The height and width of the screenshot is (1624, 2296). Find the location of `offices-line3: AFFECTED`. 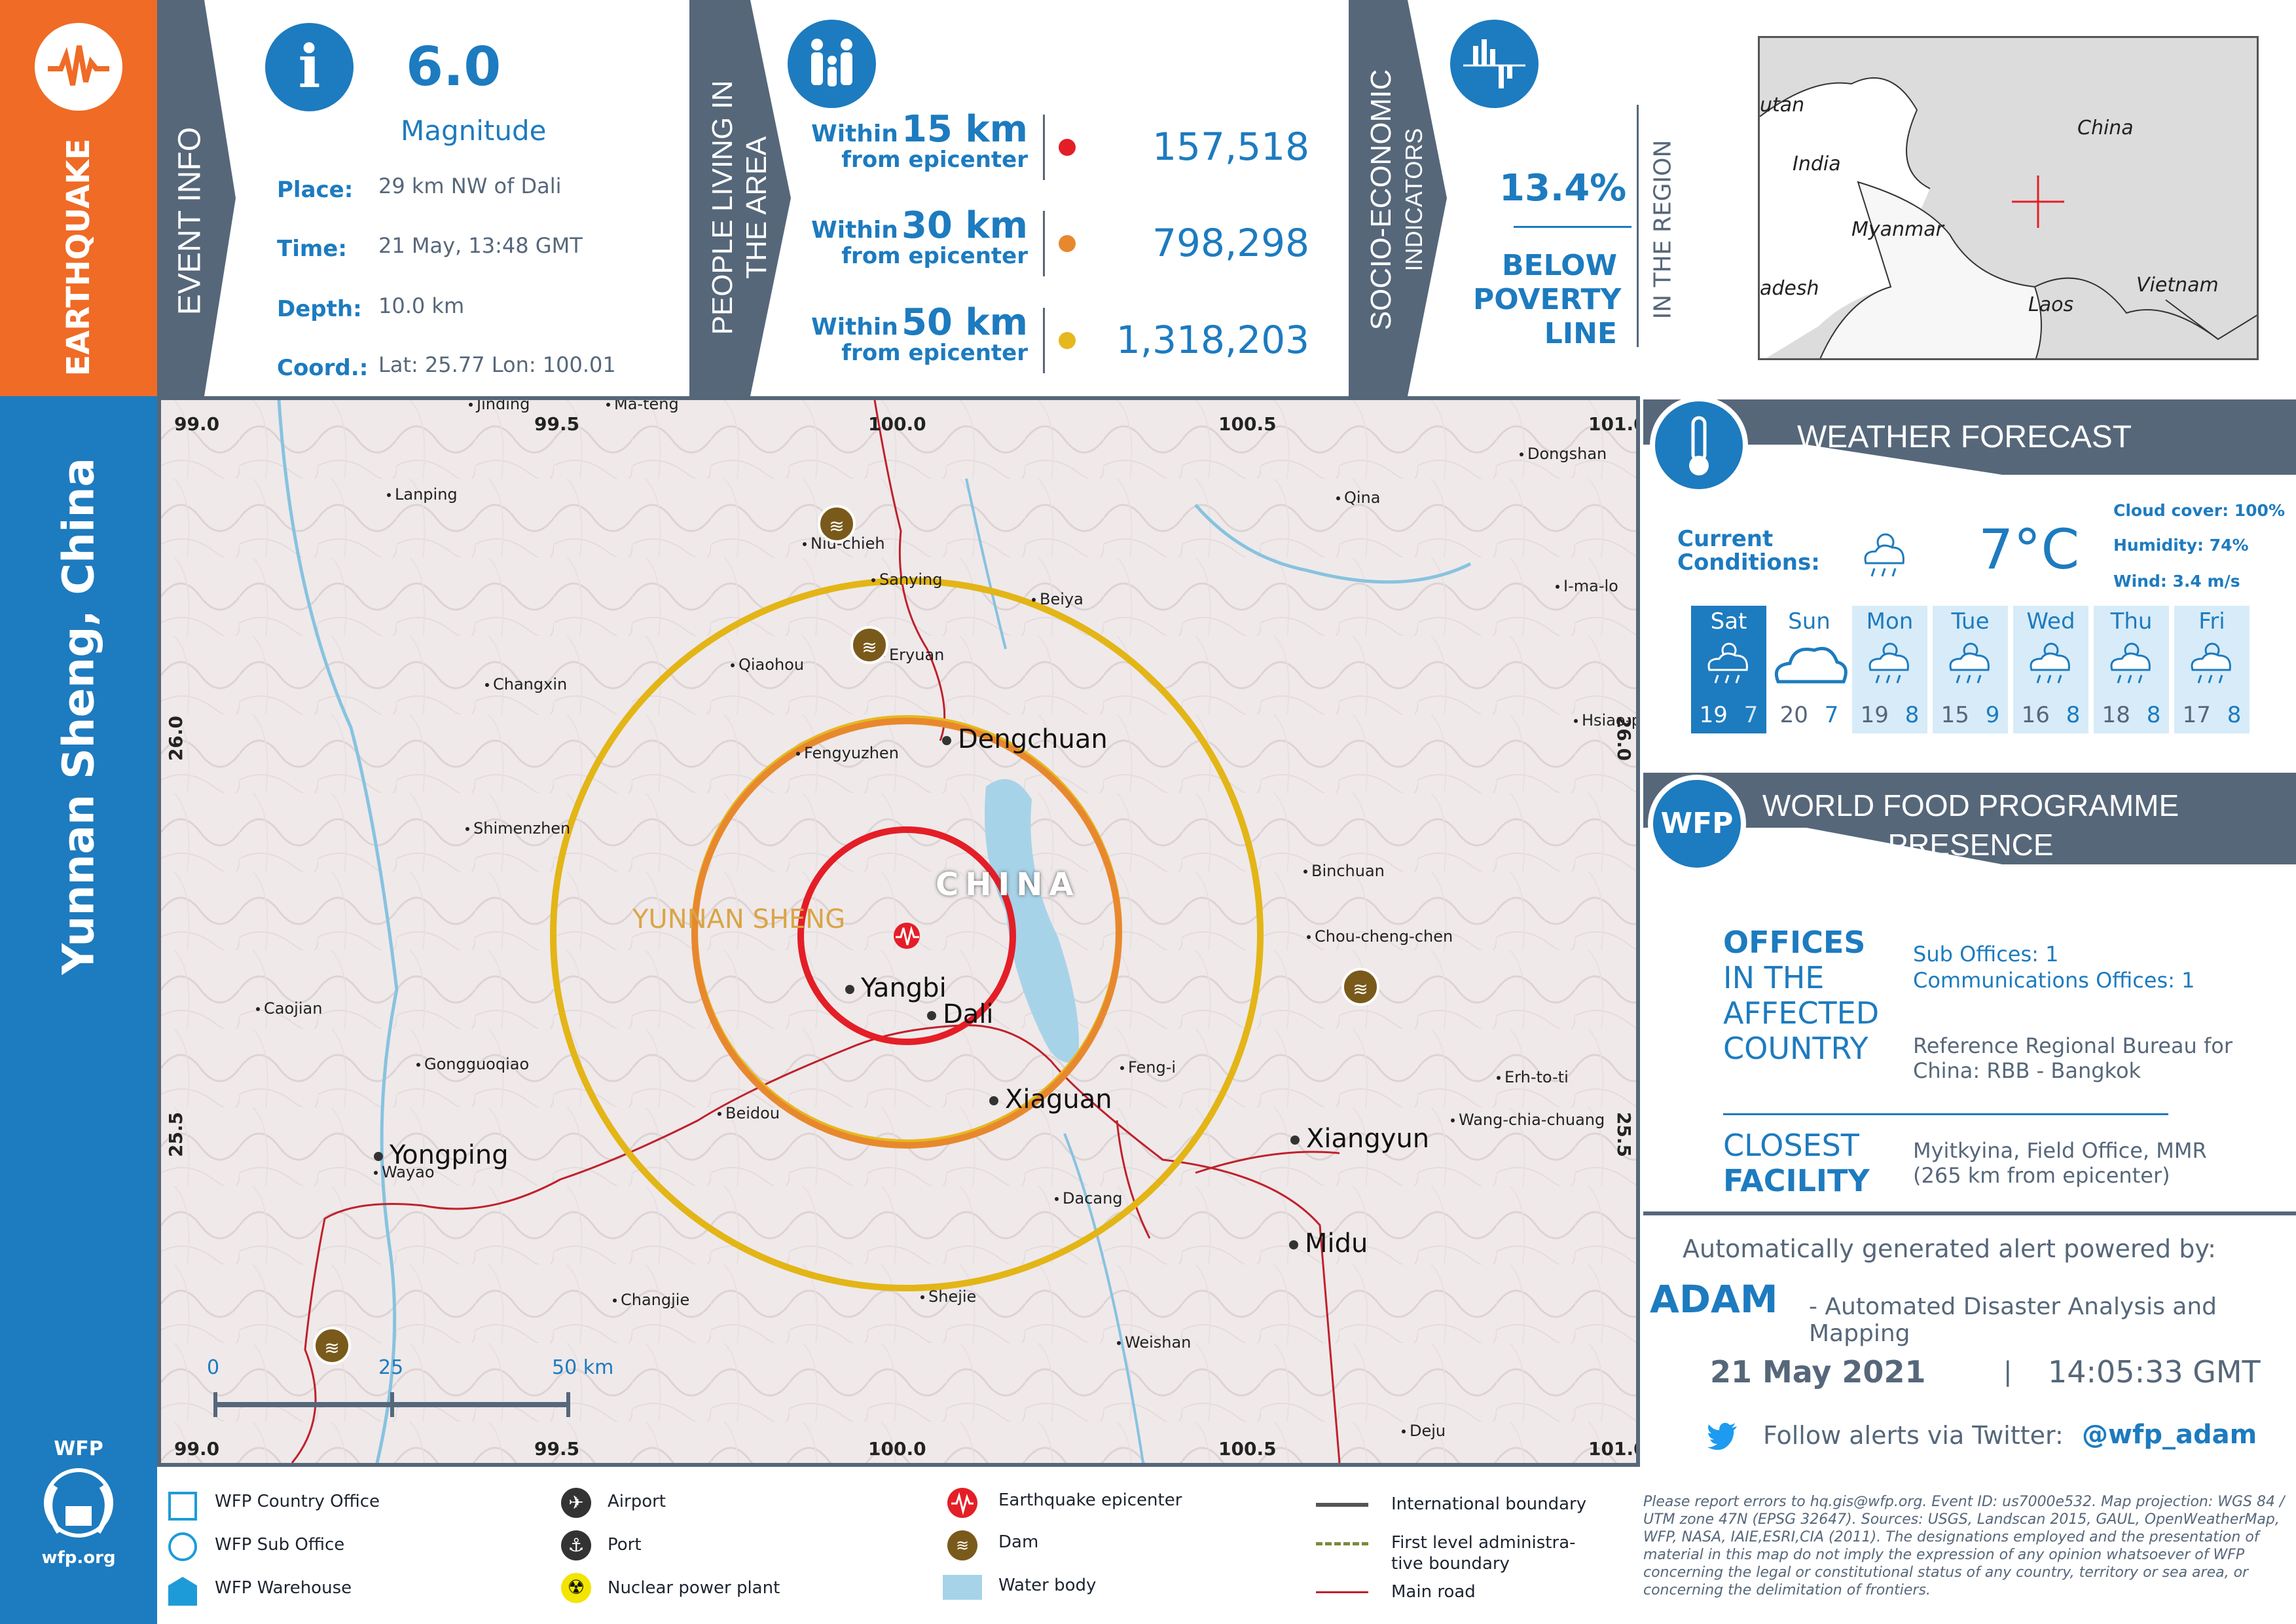

offices-line3: AFFECTED is located at coordinates (1801, 1013).